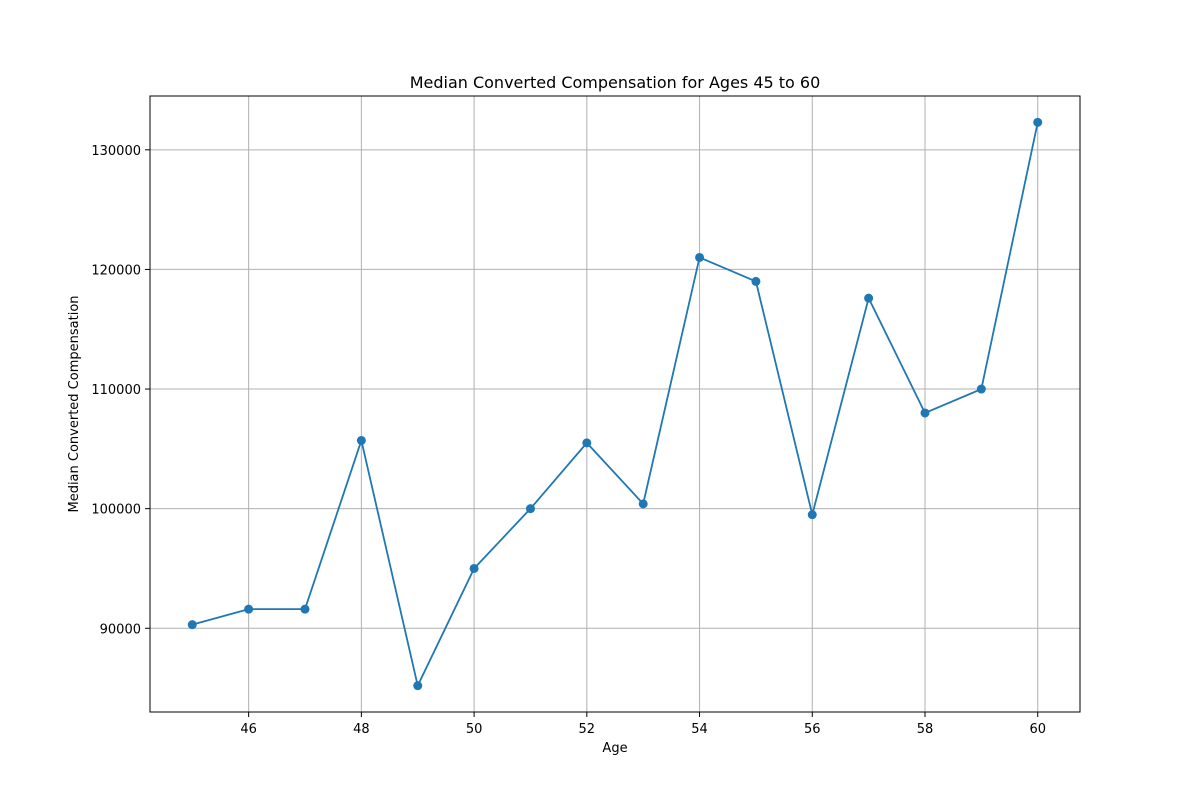 Image resolution: width=1200 pixels, height=800 pixels. What do you see at coordinates (361, 729) in the screenshot?
I see `x-tick-label: 48` at bounding box center [361, 729].